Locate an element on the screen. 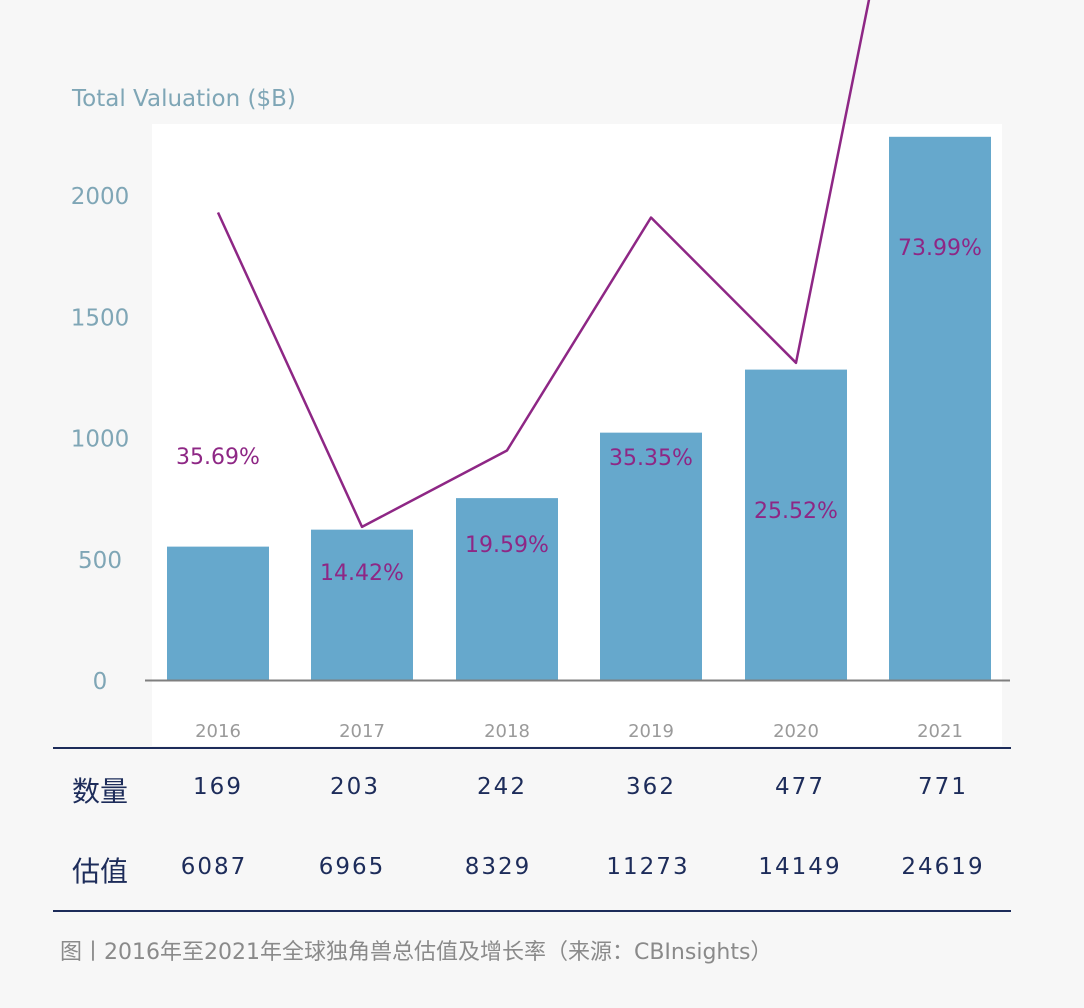 The width and height of the screenshot is (1084, 1008). growth-label-2019: 35.35% is located at coordinates (651, 458).